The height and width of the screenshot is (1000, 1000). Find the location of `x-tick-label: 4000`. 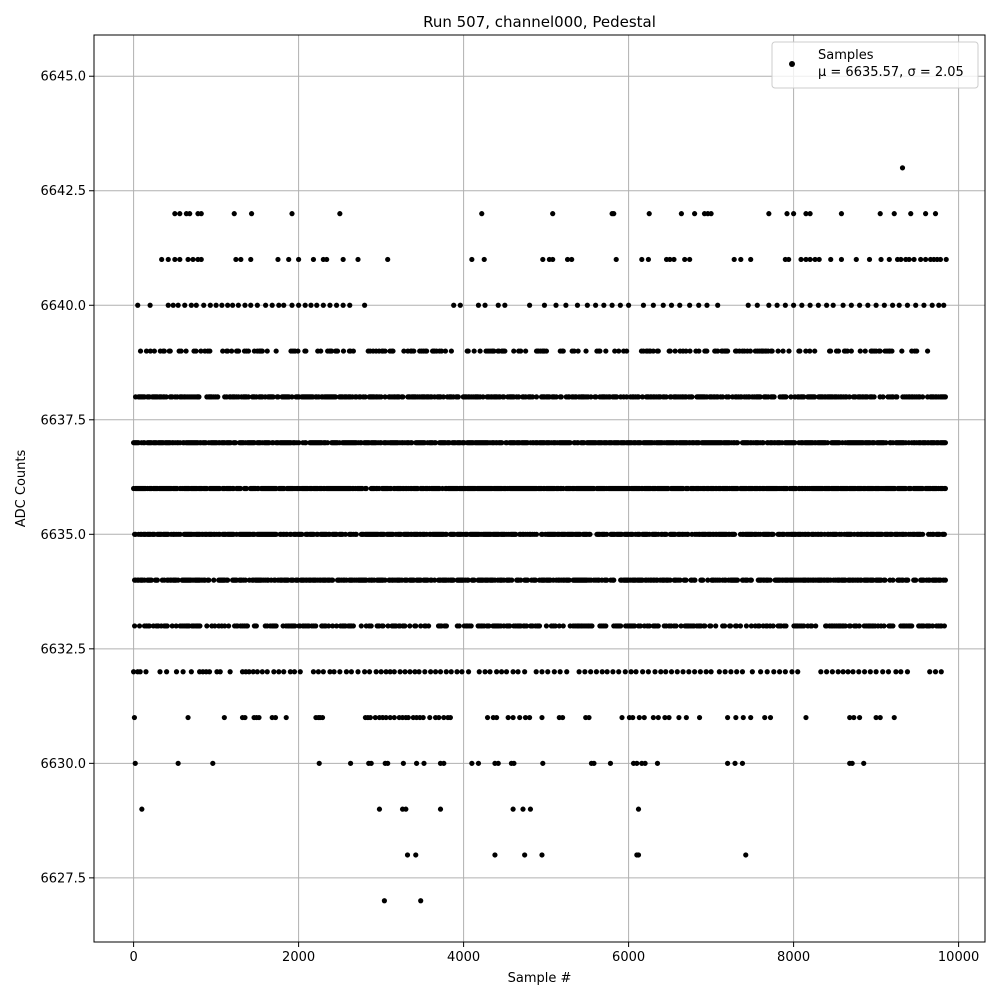

x-tick-label: 4000 is located at coordinates (463, 957).